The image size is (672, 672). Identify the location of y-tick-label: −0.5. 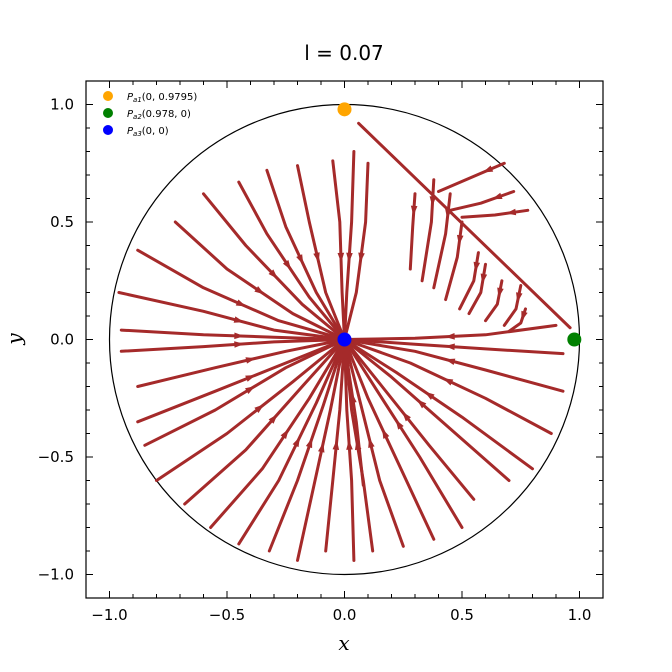
(56, 457).